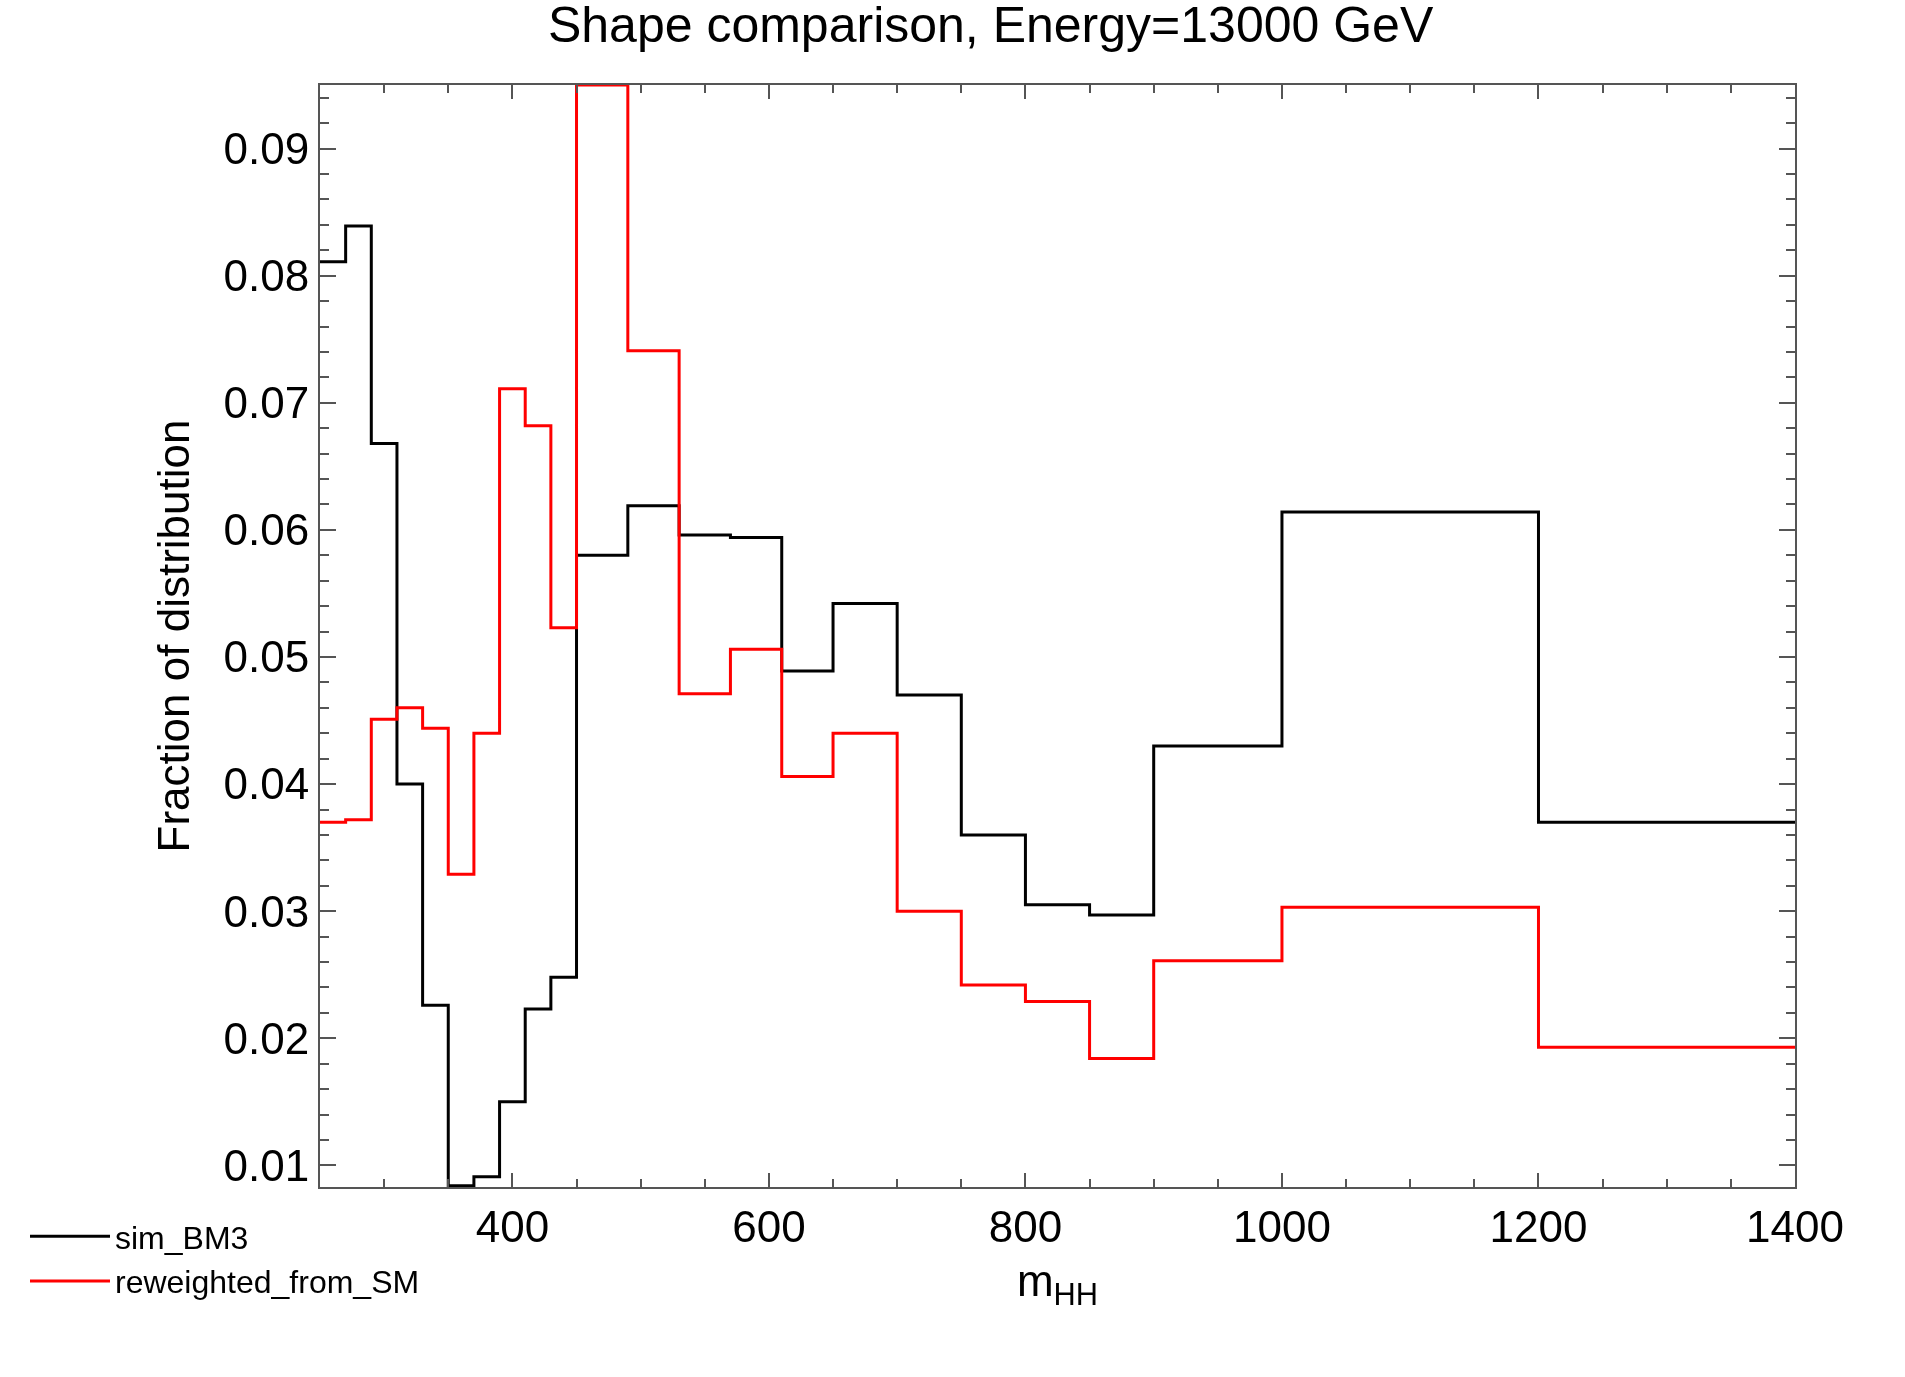  What do you see at coordinates (267, 1282) in the screenshot?
I see `legend-label: reweighted_from_SM` at bounding box center [267, 1282].